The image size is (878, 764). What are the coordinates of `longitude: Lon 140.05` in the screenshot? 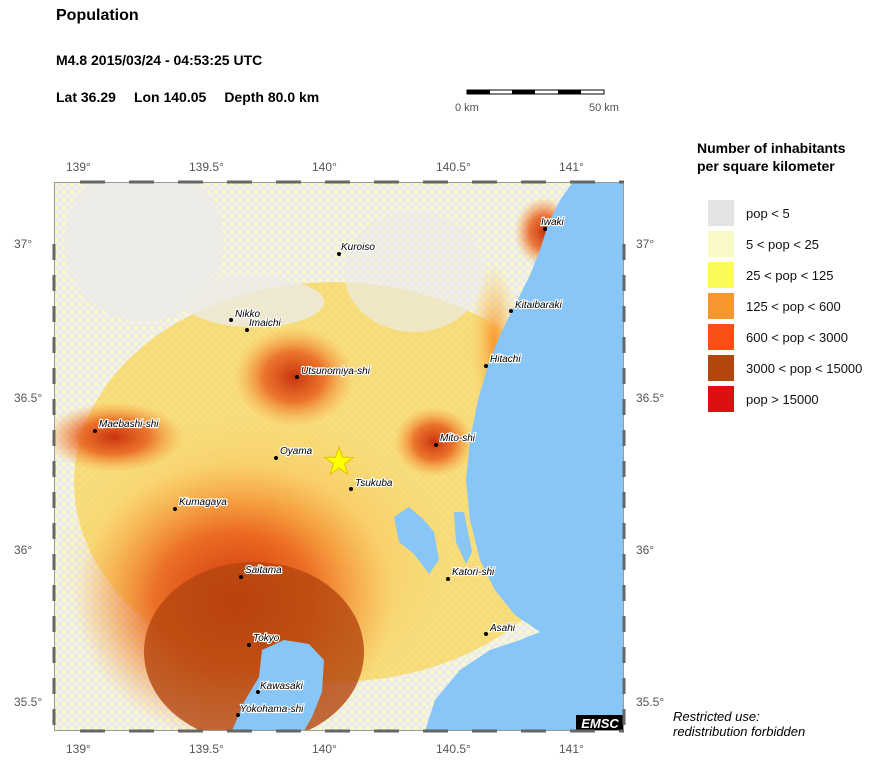 It's located at (170, 97).